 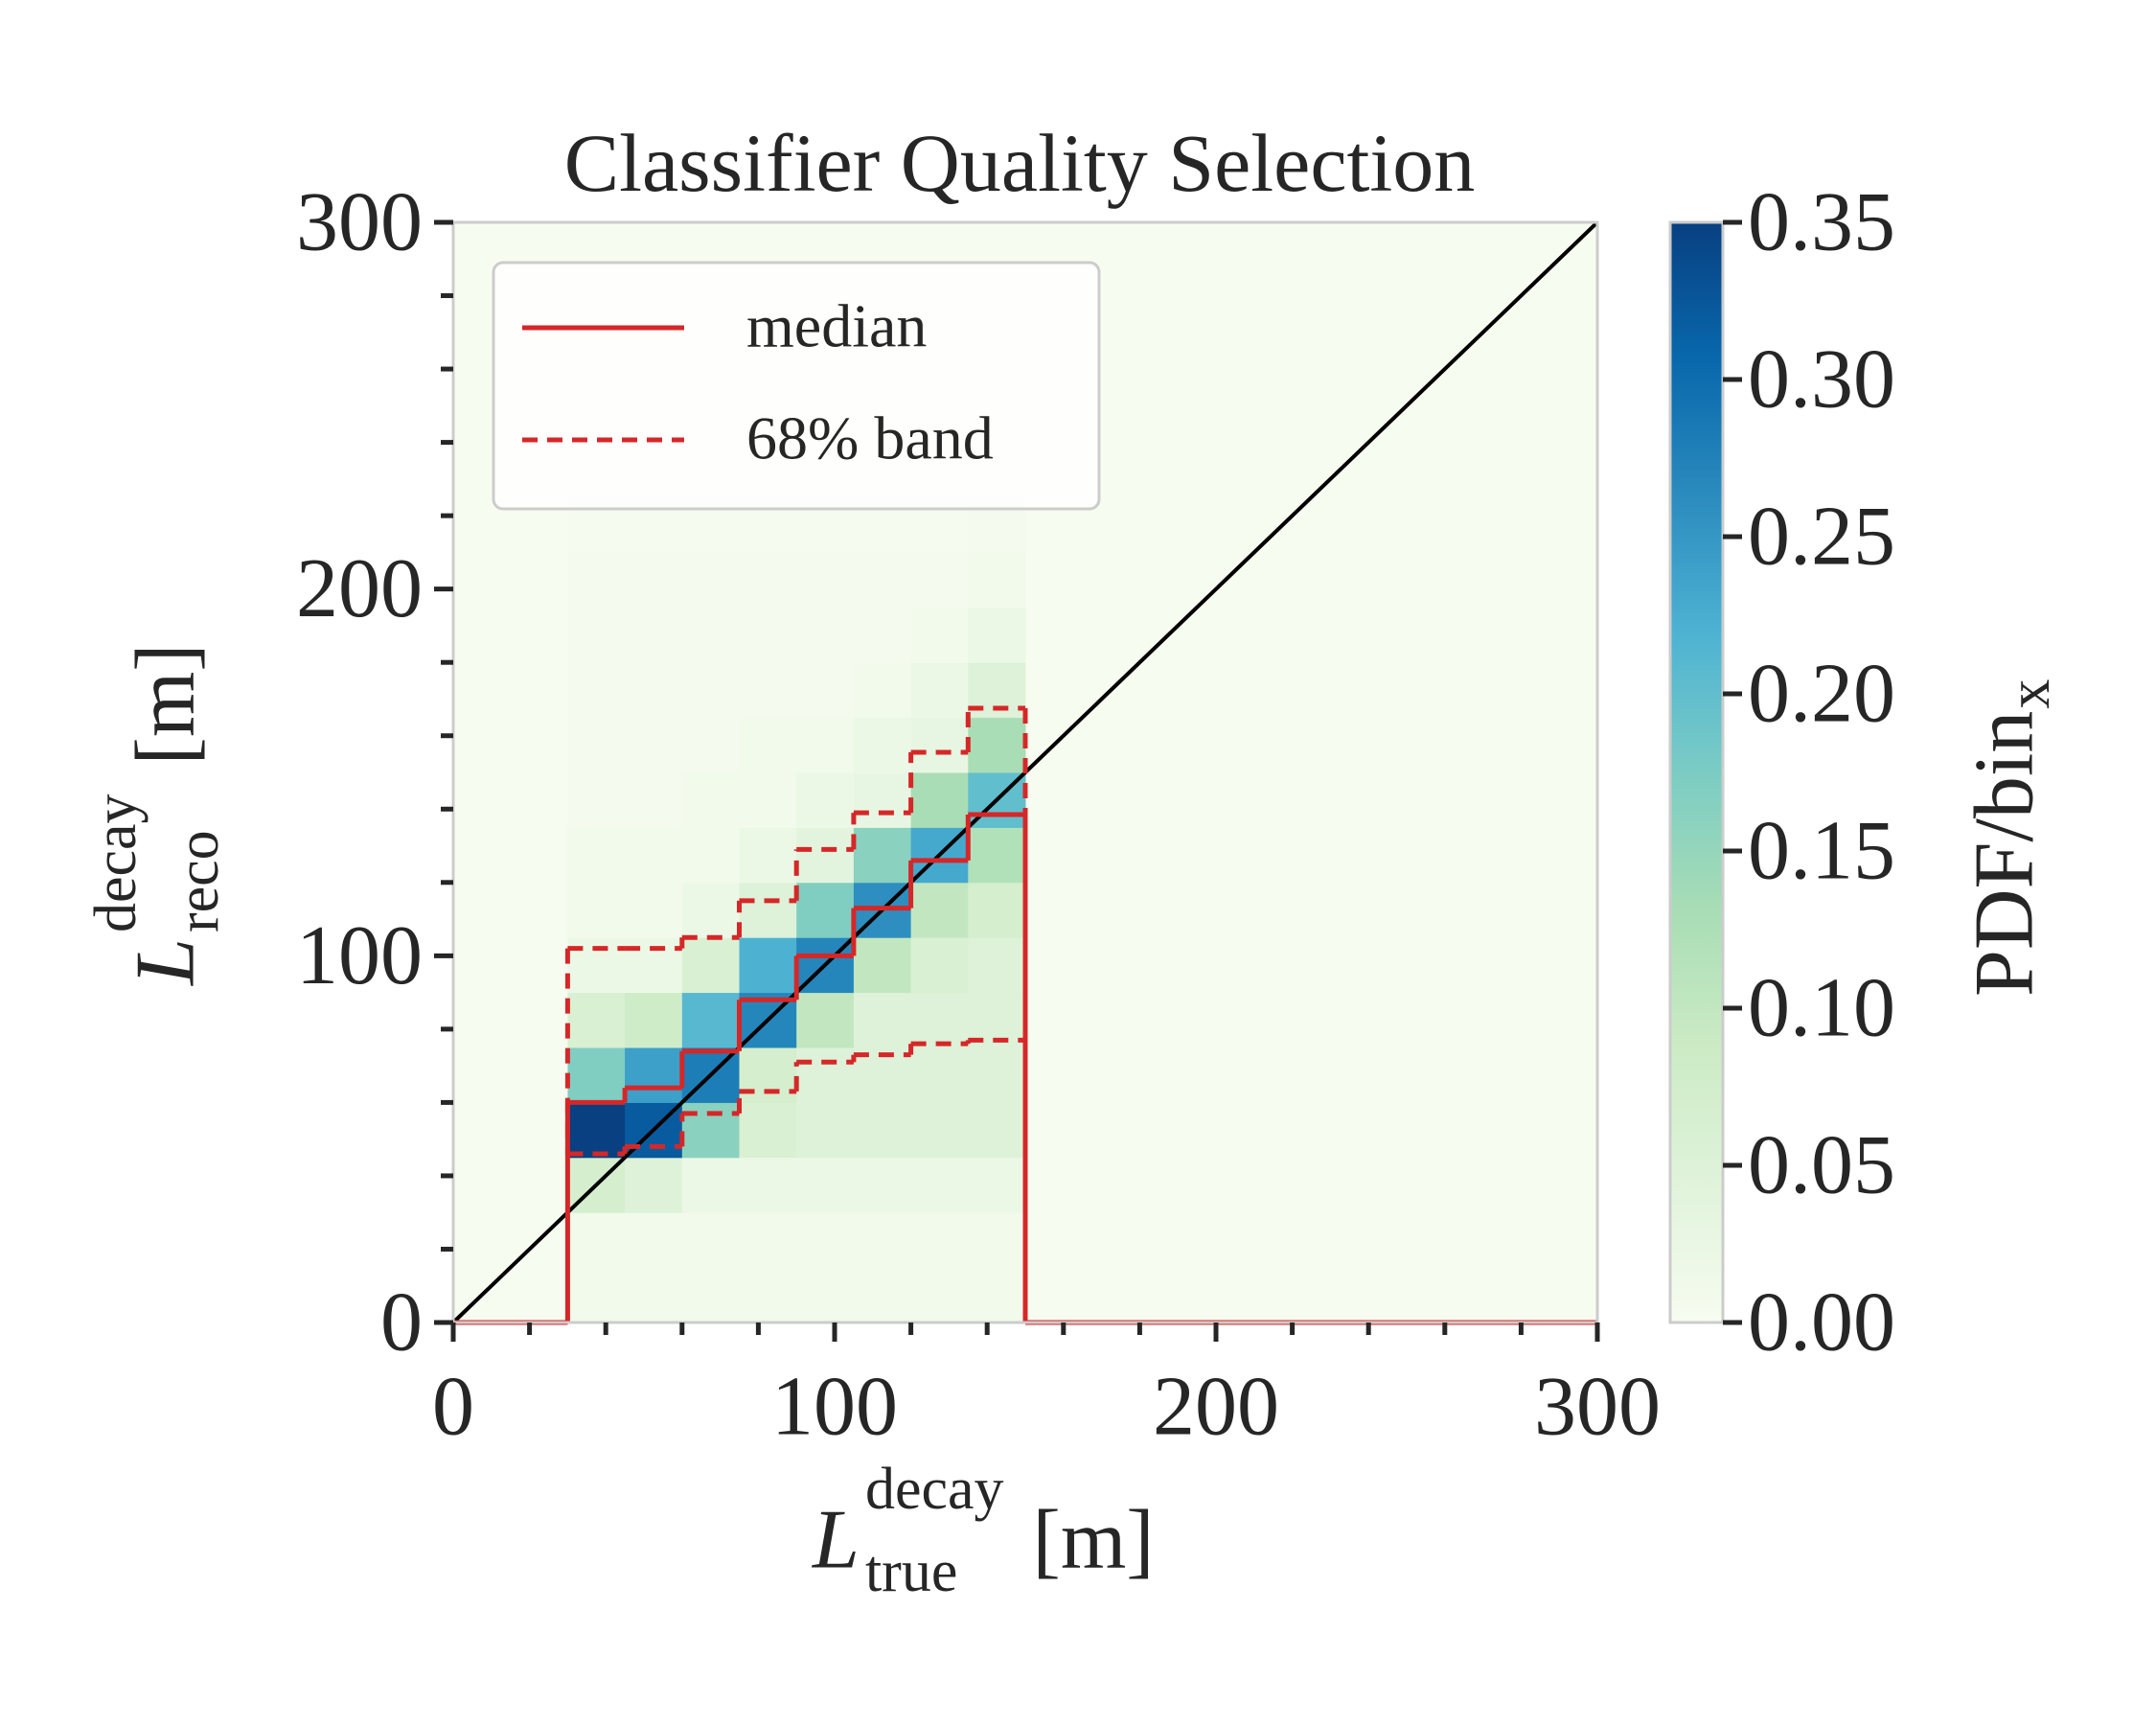 What do you see at coordinates (2005, 854) in the screenshot?
I see `colorbar-label-text: PDF/bin` at bounding box center [2005, 854].